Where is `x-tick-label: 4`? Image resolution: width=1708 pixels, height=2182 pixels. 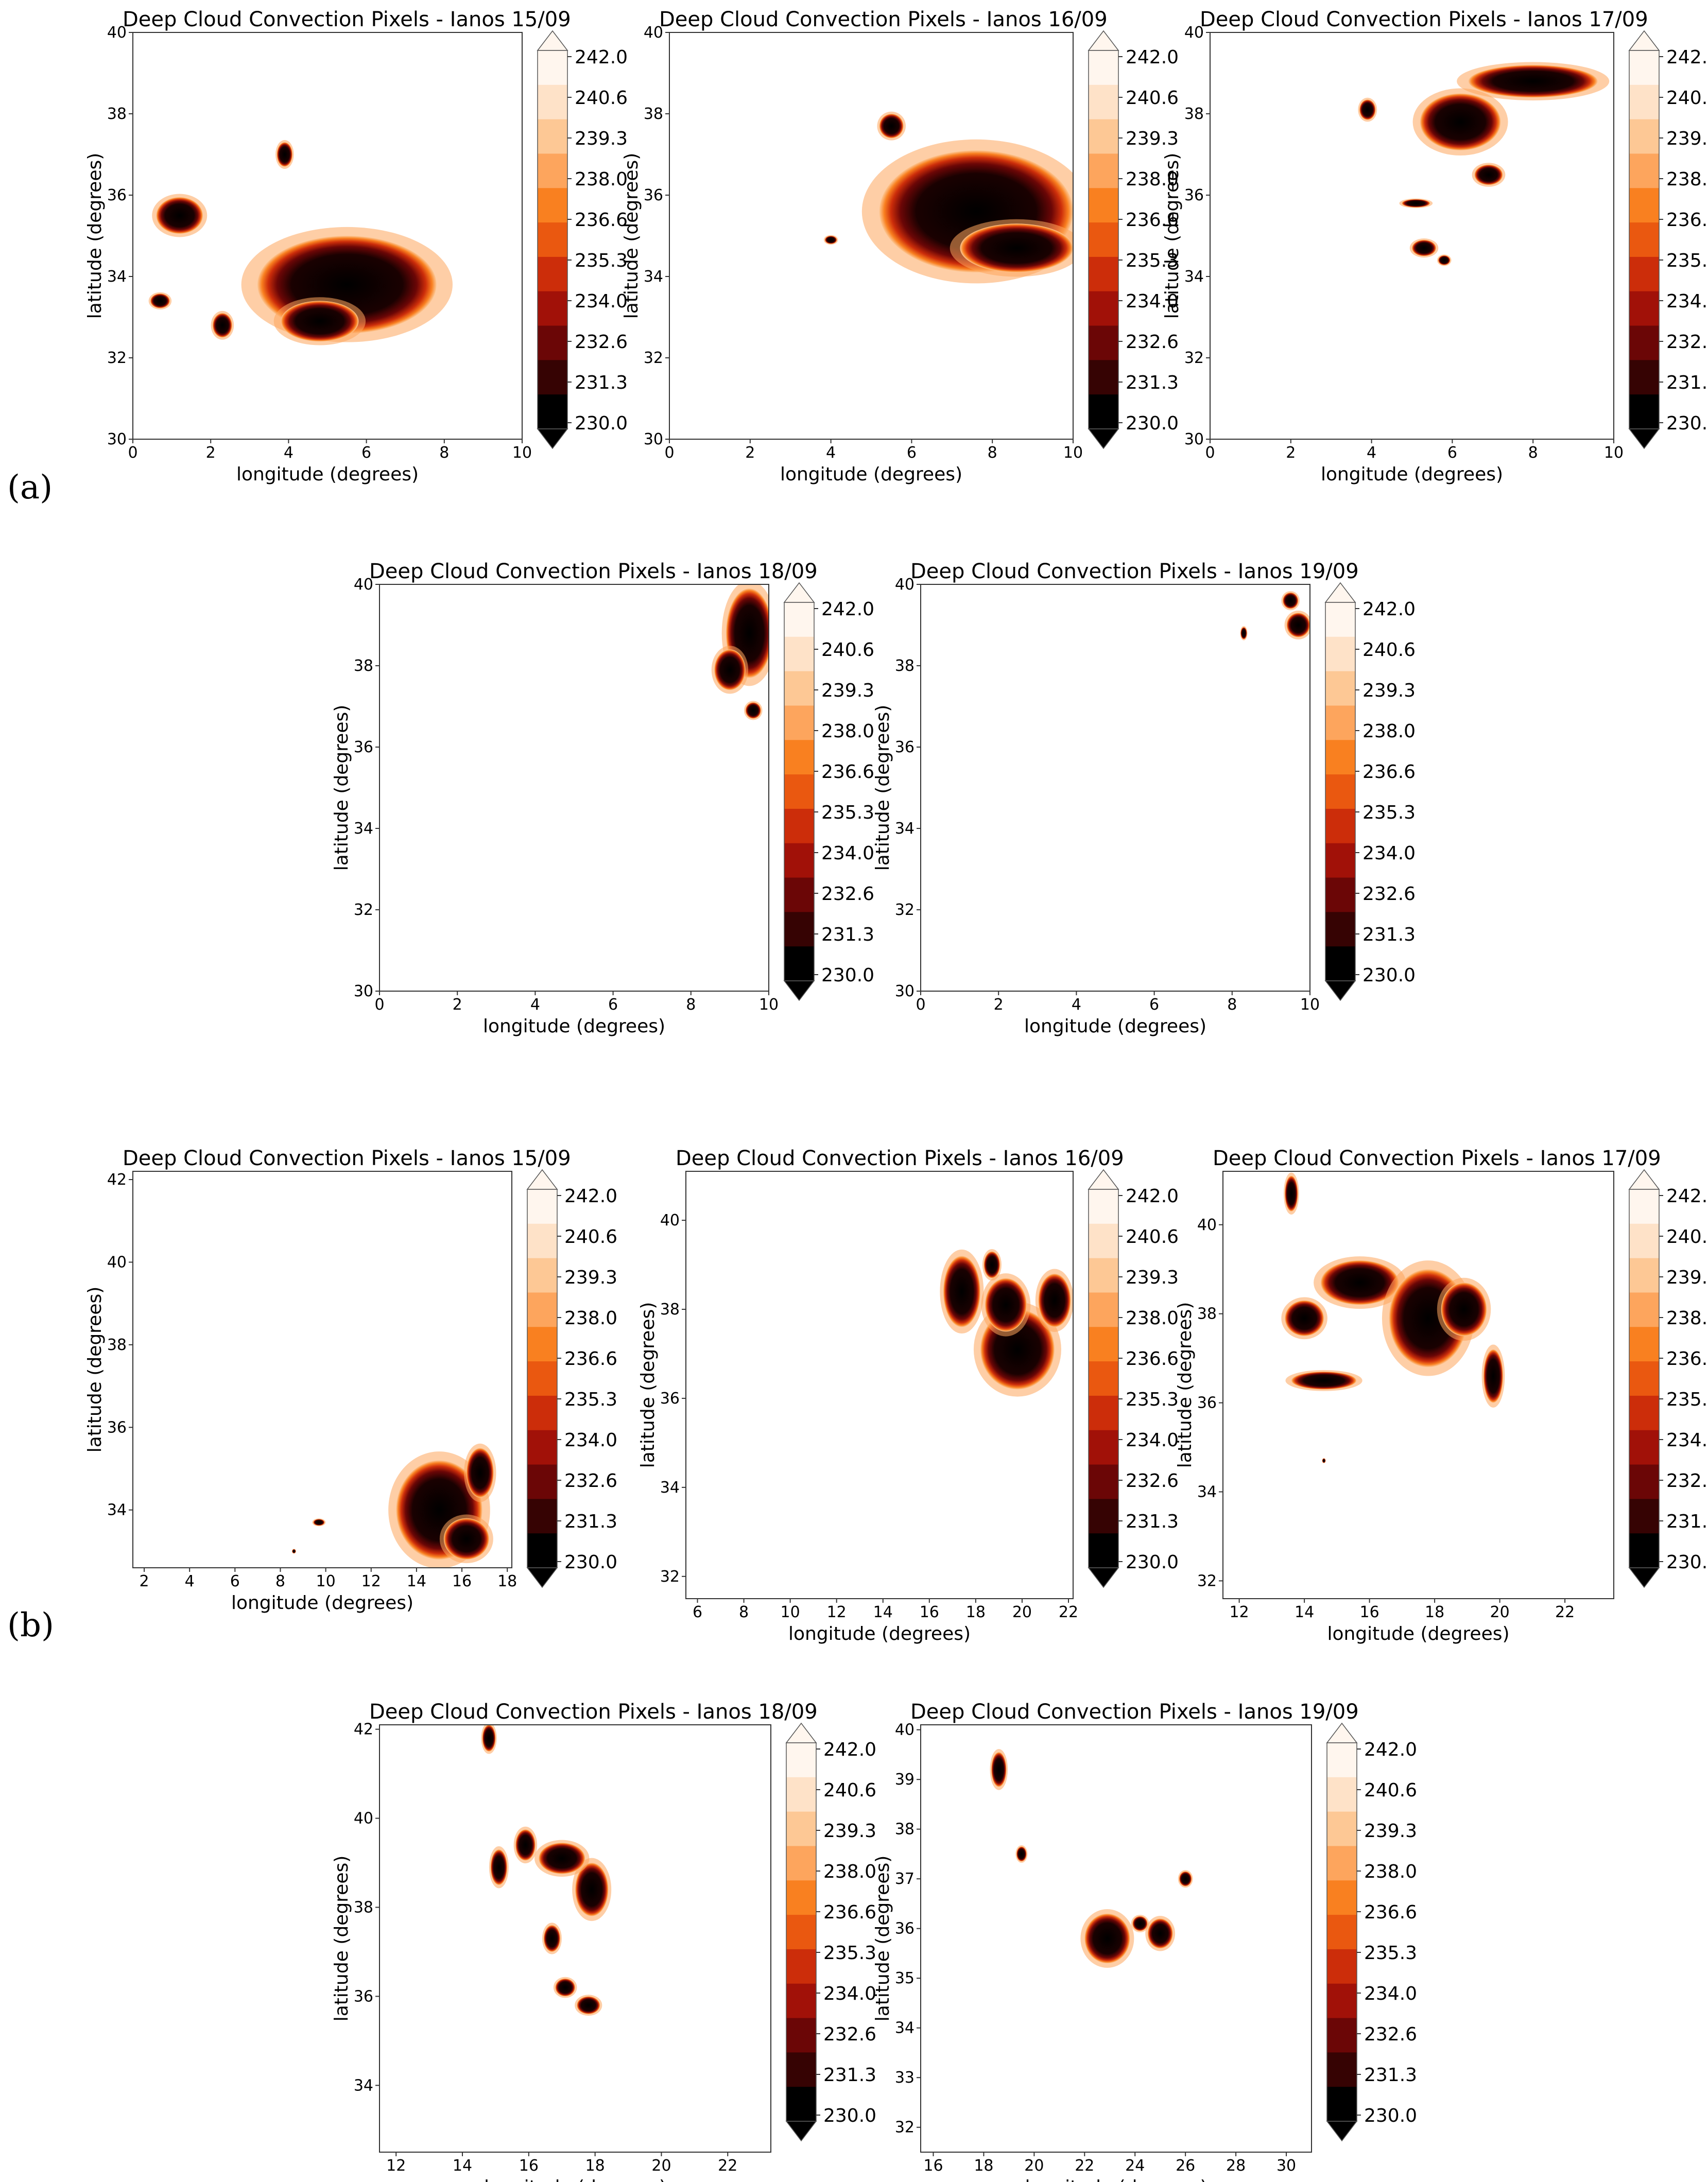 x-tick-label: 4 is located at coordinates (1076, 1005).